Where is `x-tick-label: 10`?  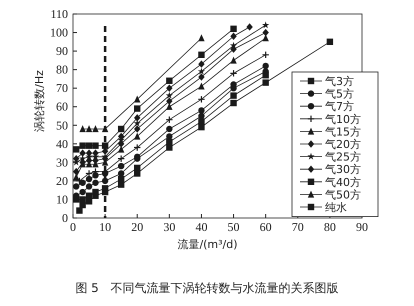 x-tick-label: 10 is located at coordinates (105, 227).